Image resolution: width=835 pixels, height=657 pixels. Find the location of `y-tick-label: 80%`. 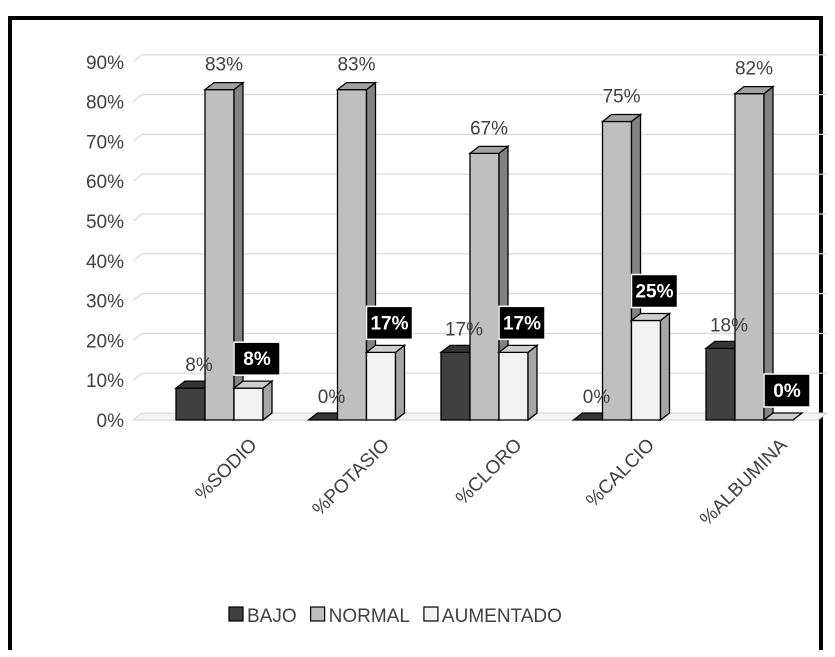

y-tick-label: 80% is located at coordinates (105, 103).